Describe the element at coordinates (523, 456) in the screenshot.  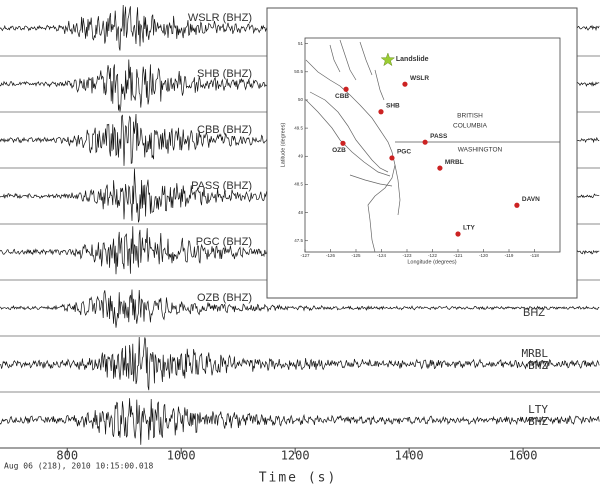
I see `x-tick-label: 1600` at that location.